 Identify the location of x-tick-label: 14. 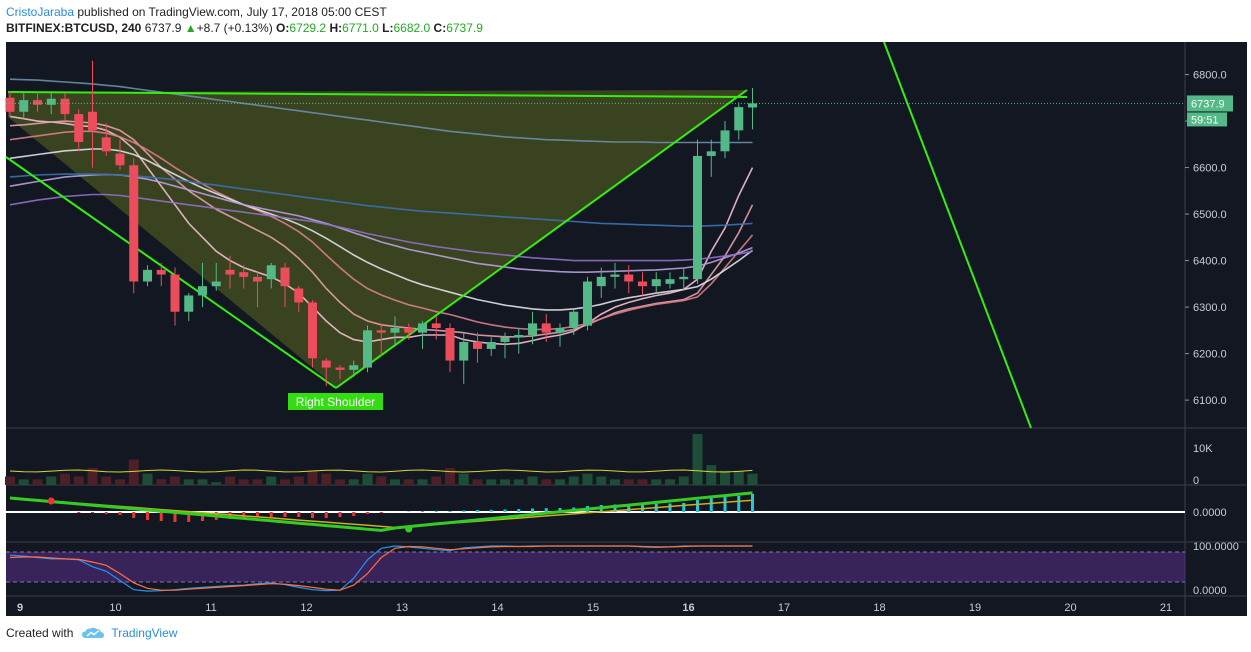
(497, 608).